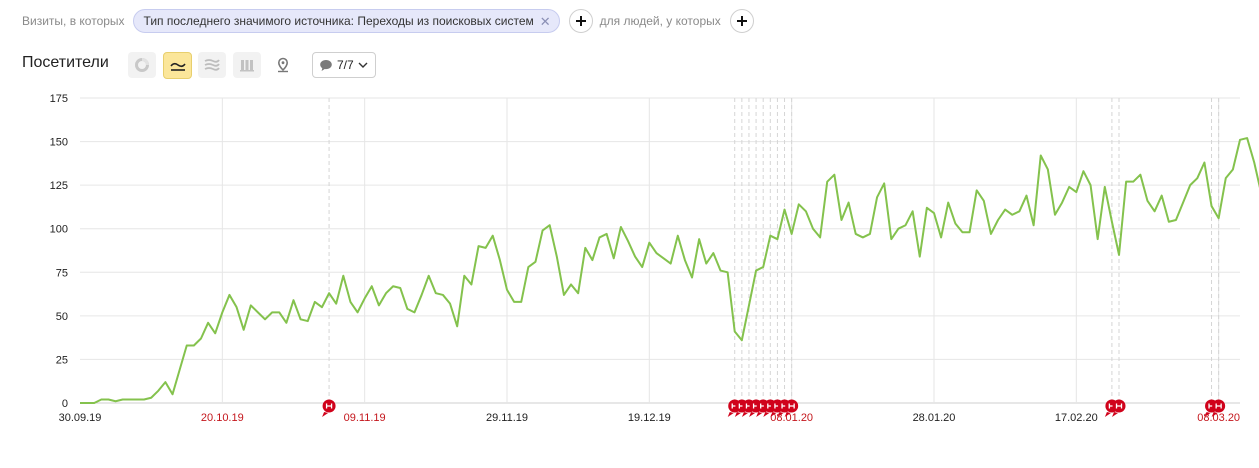 This screenshot has width=1259, height=468. What do you see at coordinates (222, 418) in the screenshot?
I see `x-tick-label: 20.10.19` at bounding box center [222, 418].